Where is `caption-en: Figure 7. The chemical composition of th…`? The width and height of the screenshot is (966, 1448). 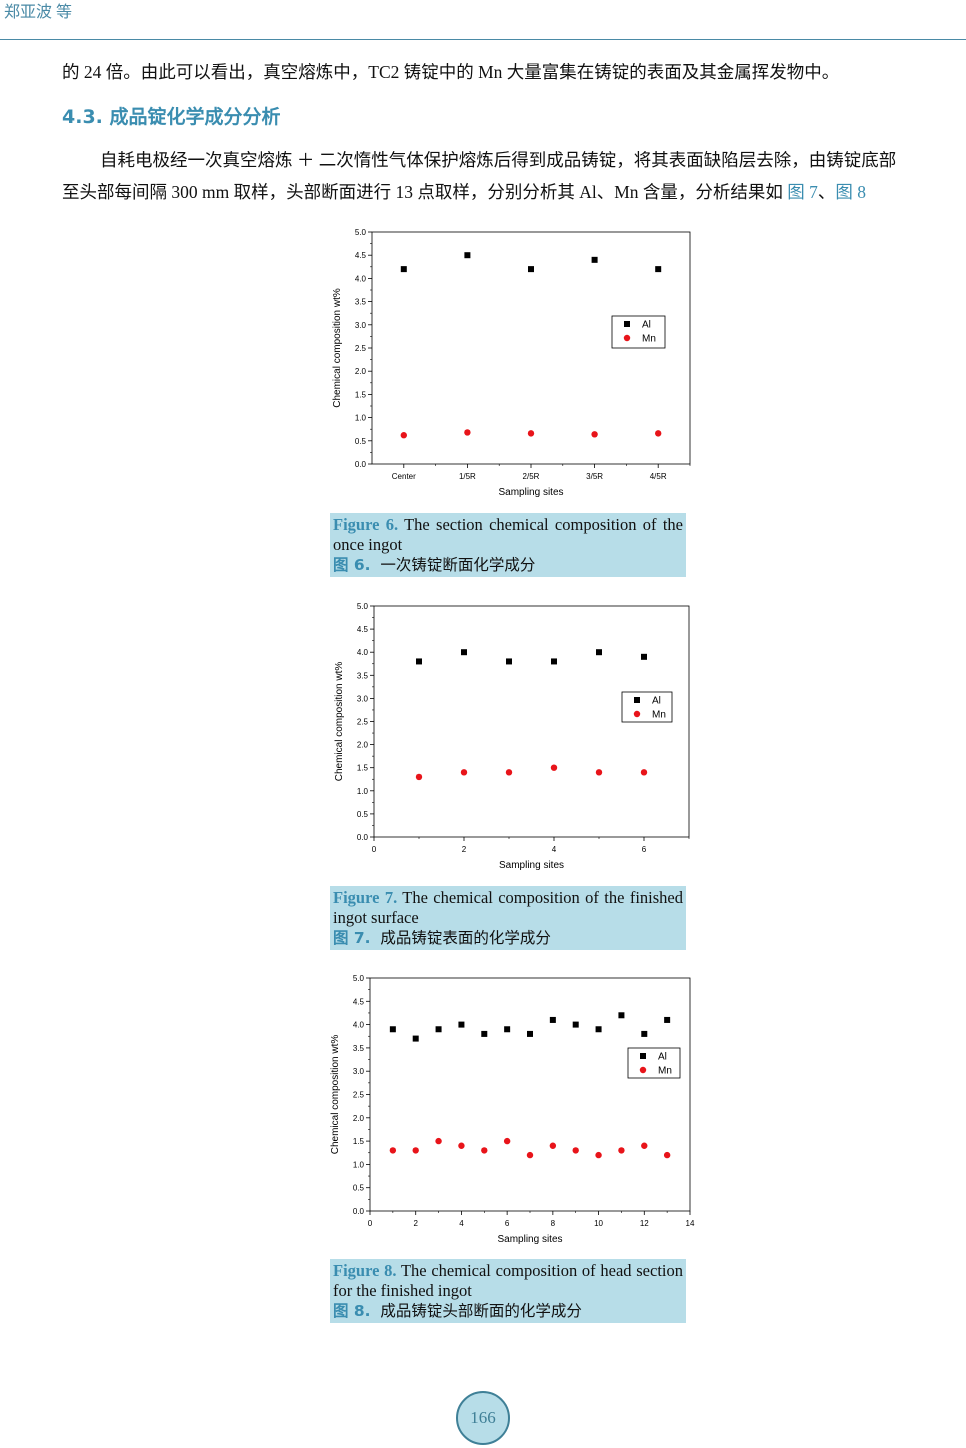 caption-en: Figure 7. The chemical composition of th… is located at coordinates (508, 908).